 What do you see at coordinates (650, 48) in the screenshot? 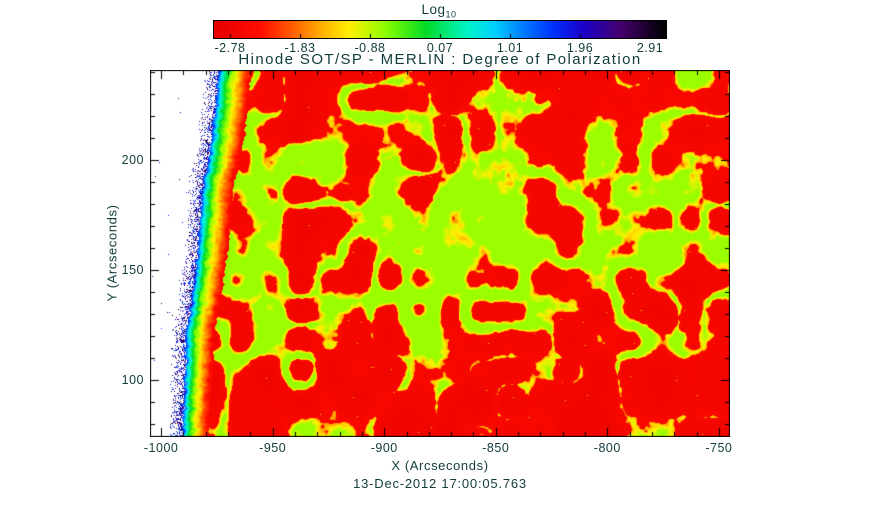
I see `colorbar-tick-label: 2.91` at bounding box center [650, 48].